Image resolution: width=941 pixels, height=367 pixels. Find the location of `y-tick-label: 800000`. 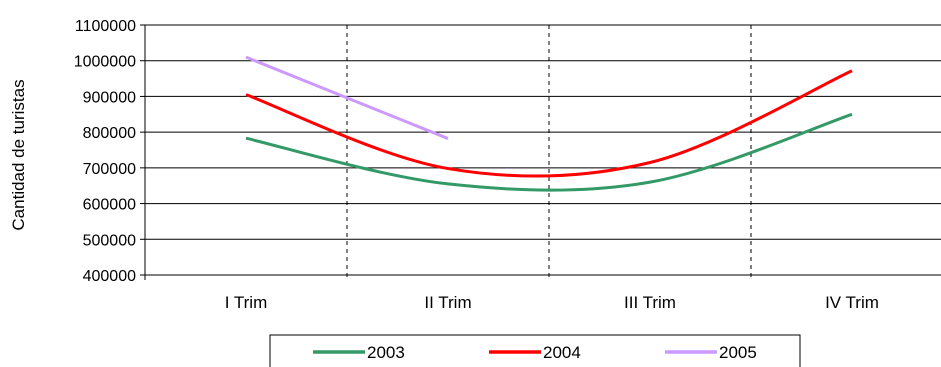

y-tick-label: 800000 is located at coordinates (109, 133).